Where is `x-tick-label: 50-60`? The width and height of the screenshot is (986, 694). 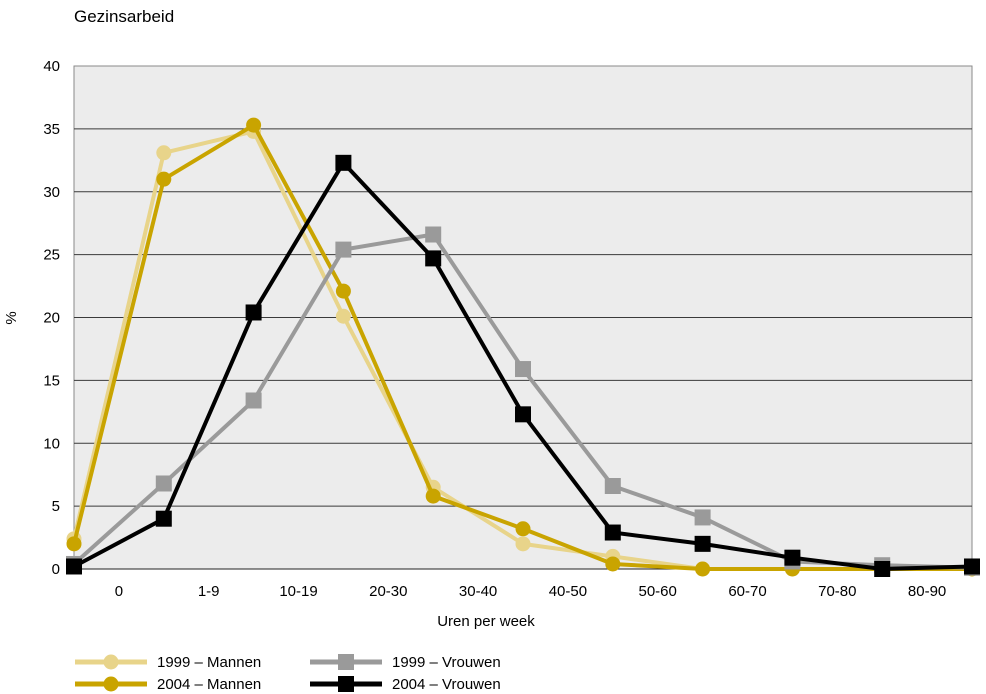
x-tick-label: 50-60 is located at coordinates (658, 591).